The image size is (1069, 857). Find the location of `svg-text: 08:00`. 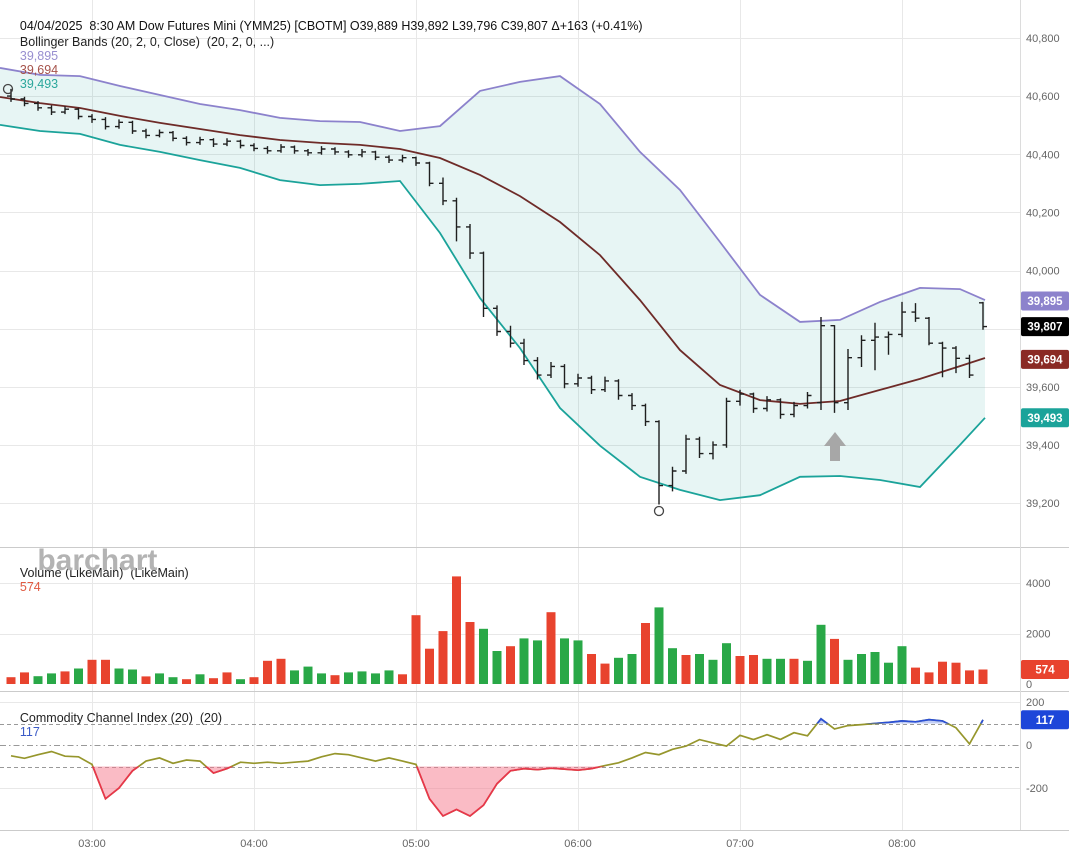

svg-text: 08:00 is located at coordinates (902, 844).